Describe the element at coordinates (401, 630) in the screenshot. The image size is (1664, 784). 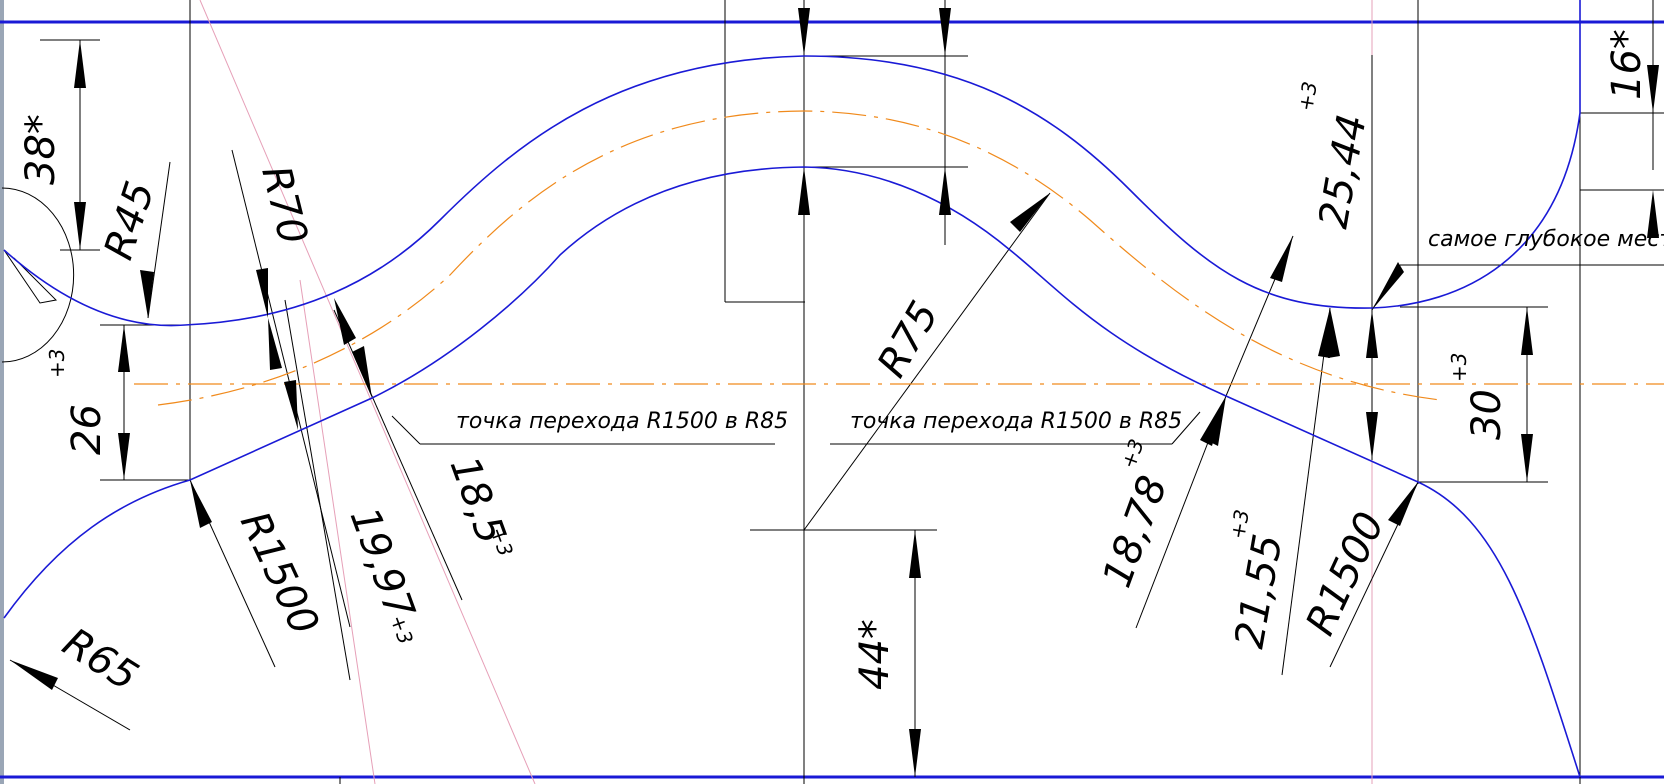
I see `dim-19-97-tol: +3` at that location.